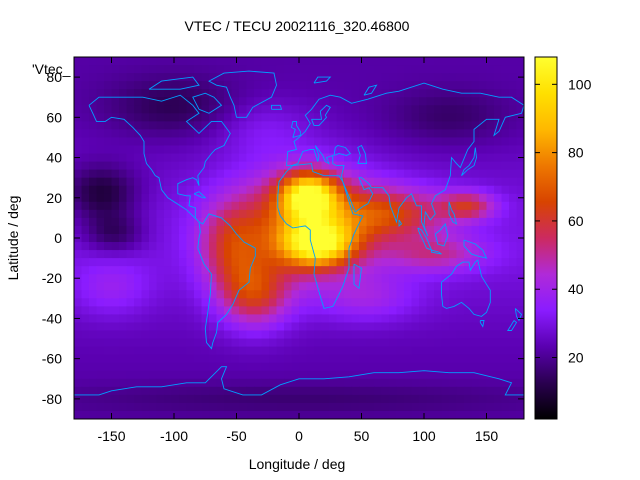 This screenshot has height=480, width=640. I want to click on colorbar-tick-label: 40, so click(576, 289).